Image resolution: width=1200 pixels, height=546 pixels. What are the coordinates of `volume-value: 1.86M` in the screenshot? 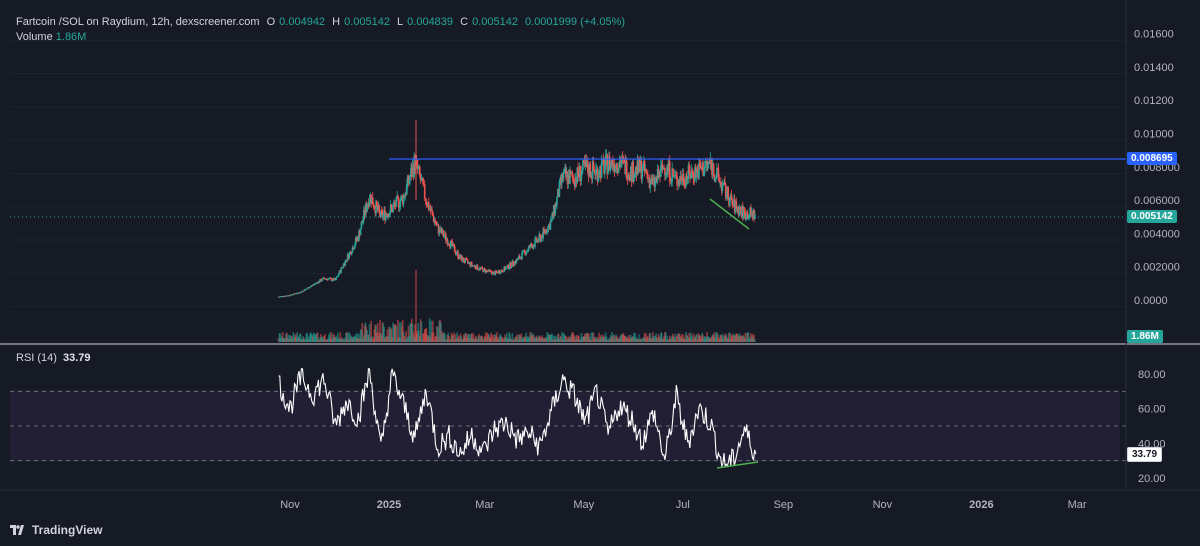 It's located at (71, 37).